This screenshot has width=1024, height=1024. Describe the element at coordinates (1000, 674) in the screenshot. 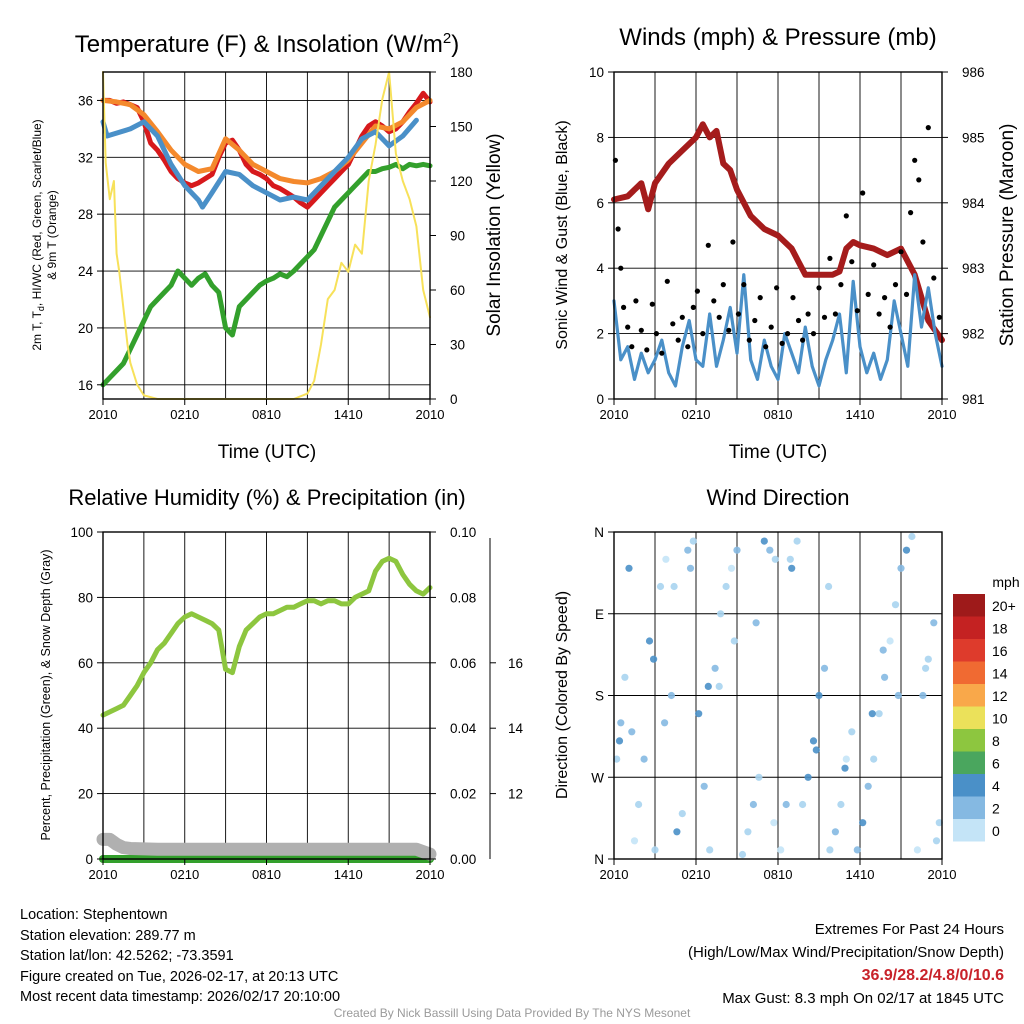

I see `legend-label: 14` at that location.